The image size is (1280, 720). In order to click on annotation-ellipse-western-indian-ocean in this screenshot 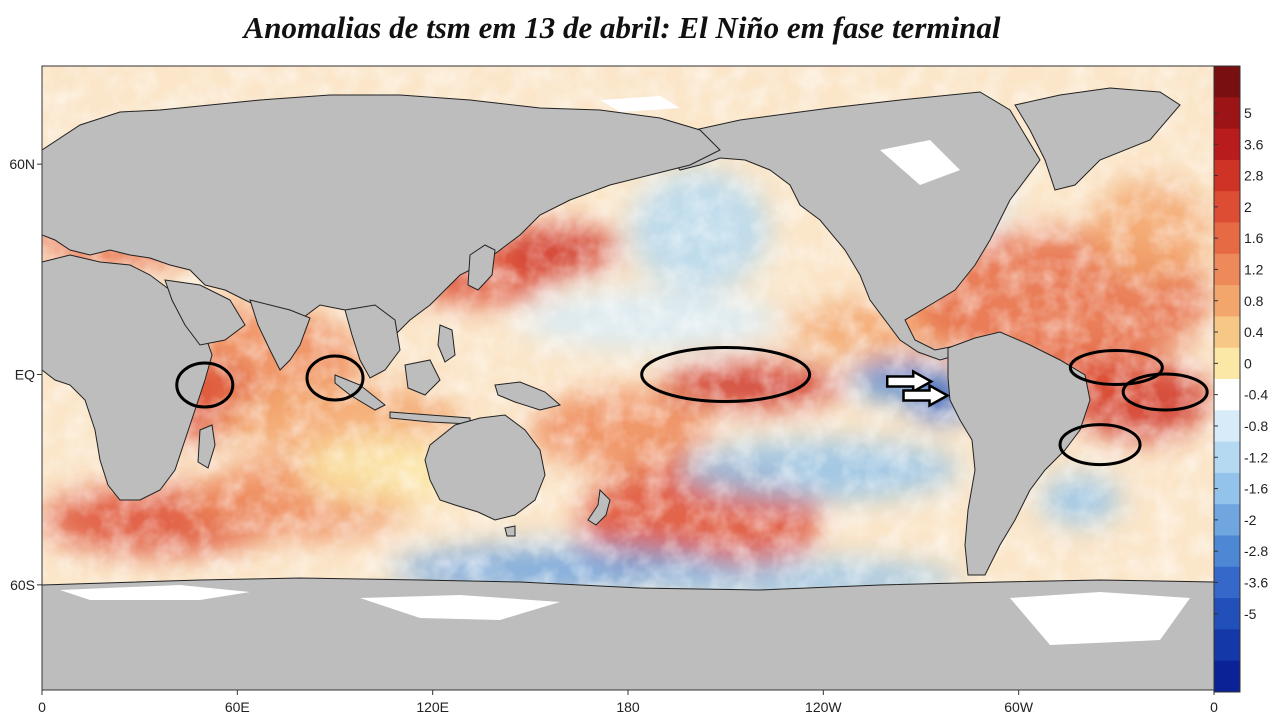, I will do `click(205, 385)`.